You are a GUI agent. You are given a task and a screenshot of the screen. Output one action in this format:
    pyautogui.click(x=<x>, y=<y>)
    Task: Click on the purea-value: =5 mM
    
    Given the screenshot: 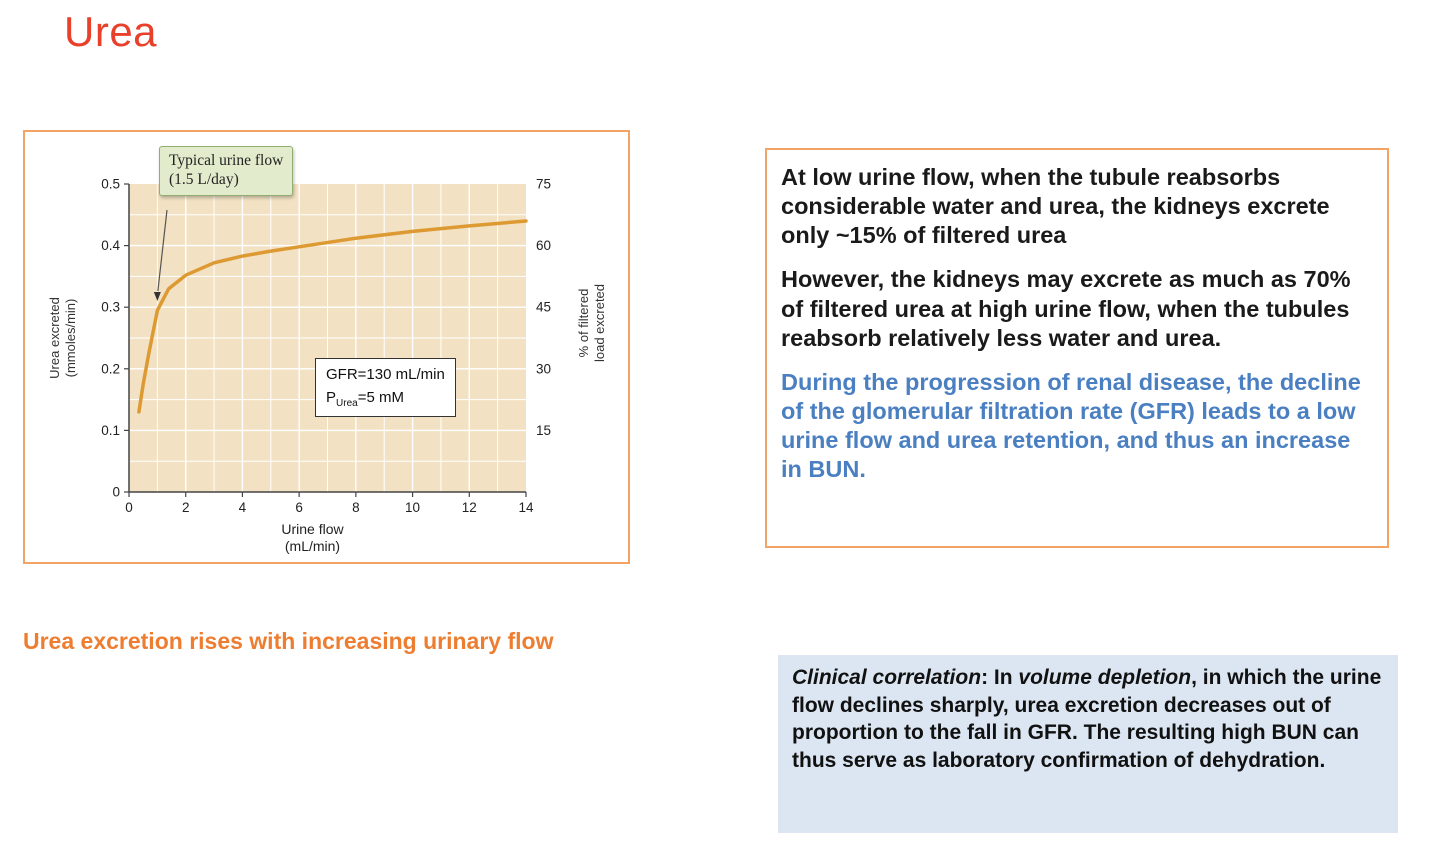 What is the action you would take?
    pyautogui.click(x=380, y=397)
    